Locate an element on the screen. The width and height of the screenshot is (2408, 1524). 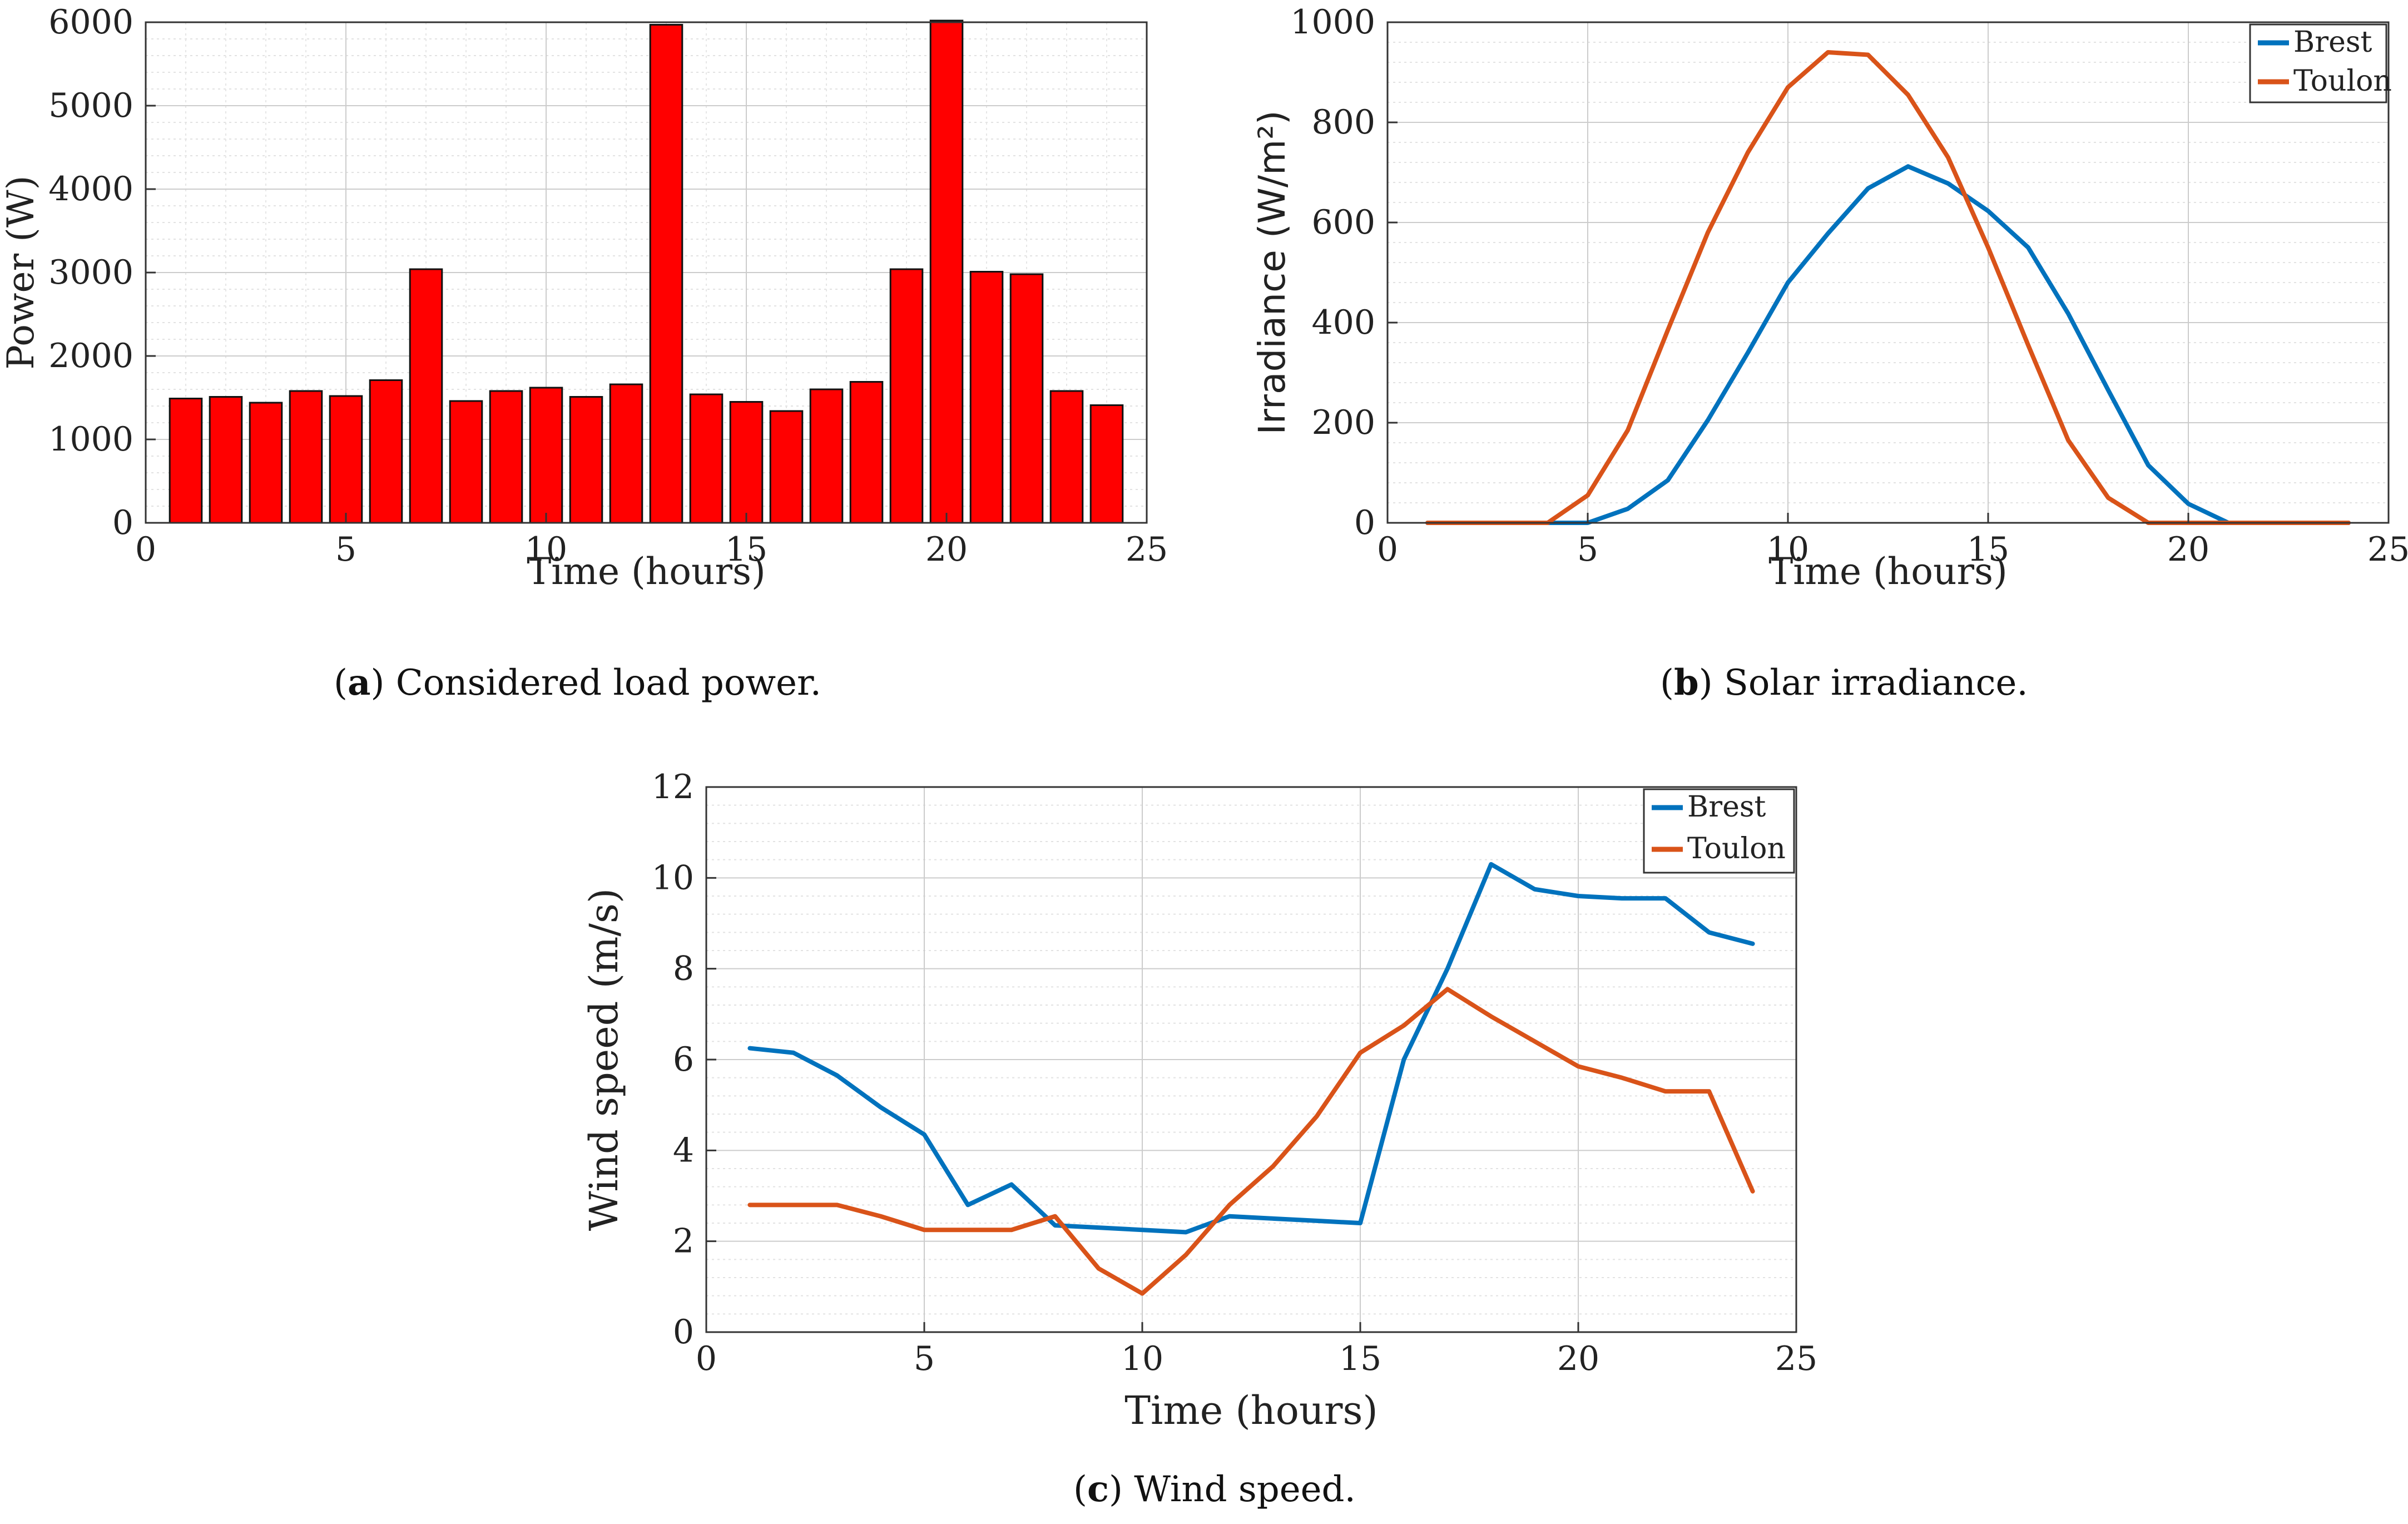
axes-box is located at coordinates (1888, 272).